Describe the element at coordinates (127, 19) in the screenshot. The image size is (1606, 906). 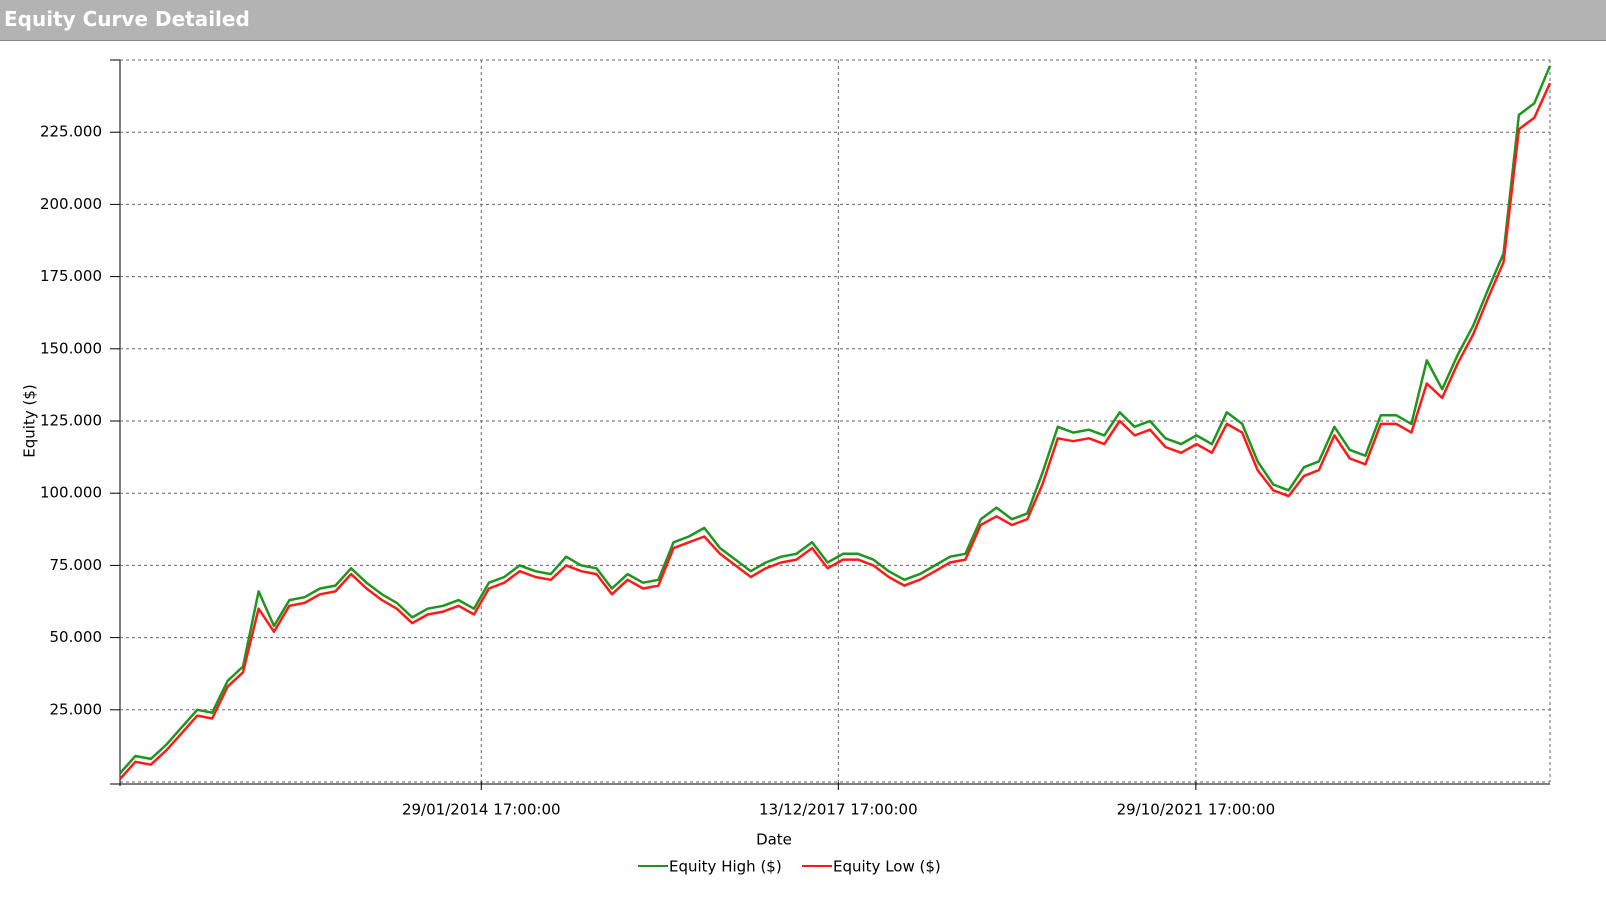
I see `window-title: Equity Curve Detailed` at that location.